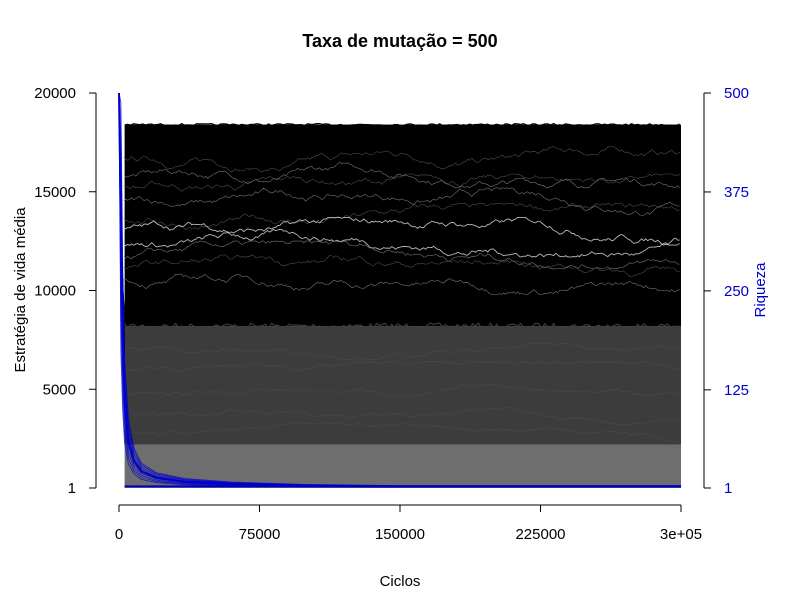  I want to click on y-tick-label: 1, so click(72, 488).